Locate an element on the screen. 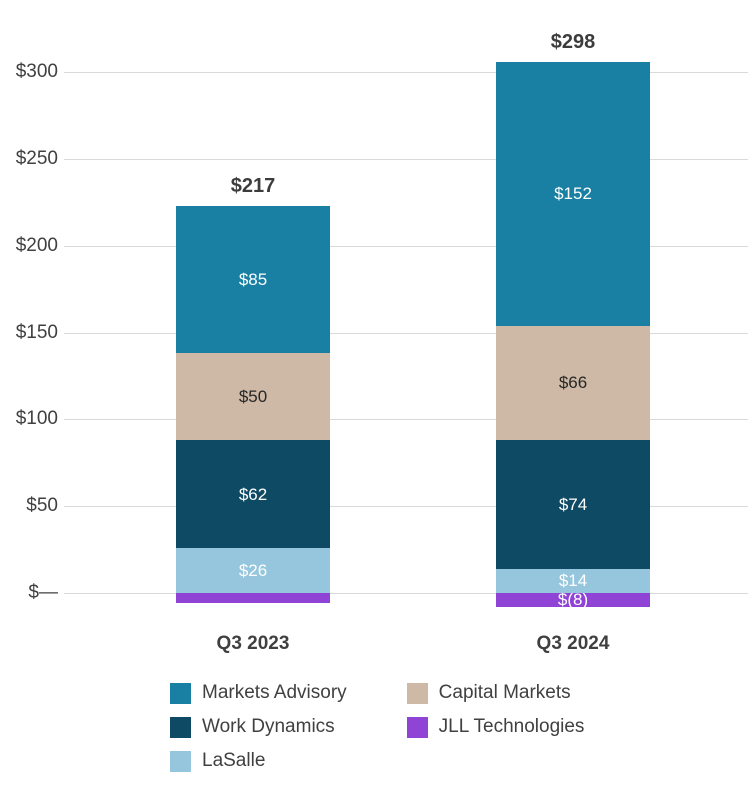  bar-segment: $50 is located at coordinates (253, 397).